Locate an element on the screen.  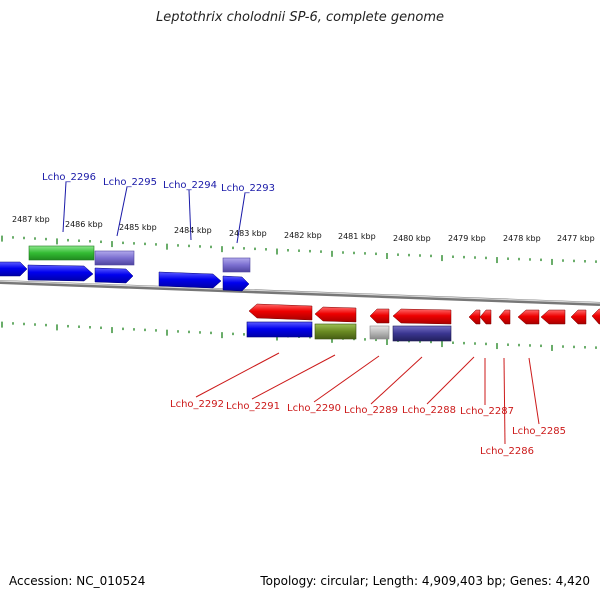
cog-track-bottom is located at coordinates (349, 331).